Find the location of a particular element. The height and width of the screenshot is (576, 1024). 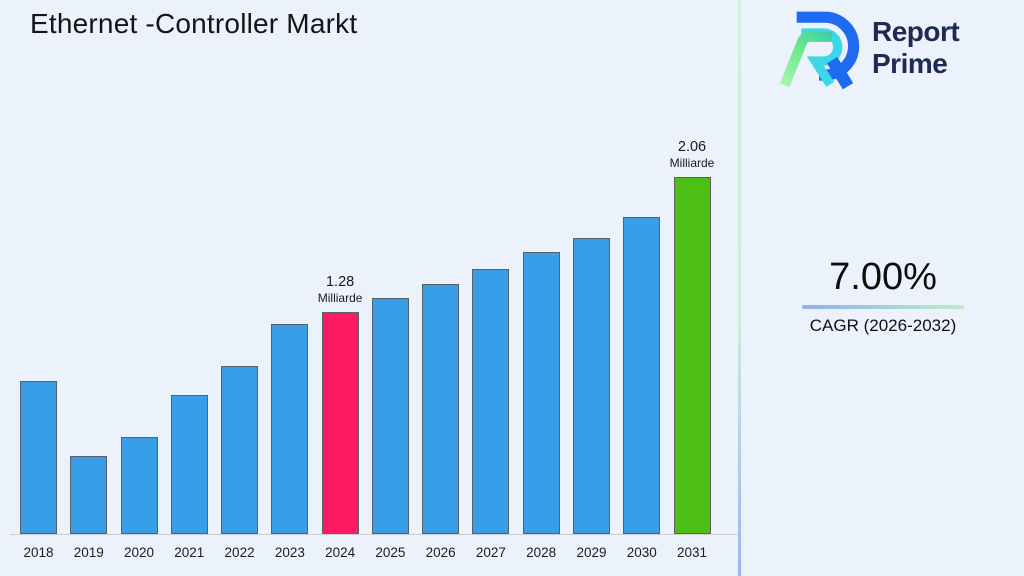

bar-annotation-2024: 1.28 Milliarde is located at coordinates (340, 289).